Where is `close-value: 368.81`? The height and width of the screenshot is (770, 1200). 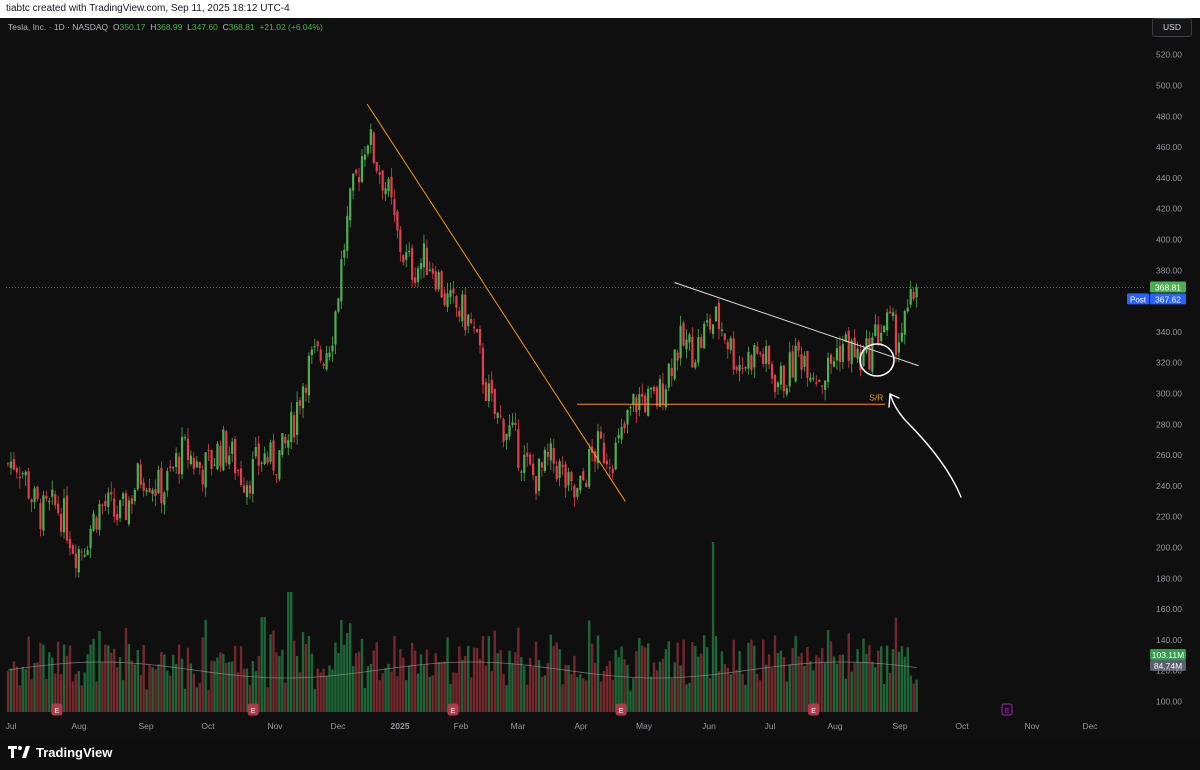
close-value: 368.81 is located at coordinates (241, 27).